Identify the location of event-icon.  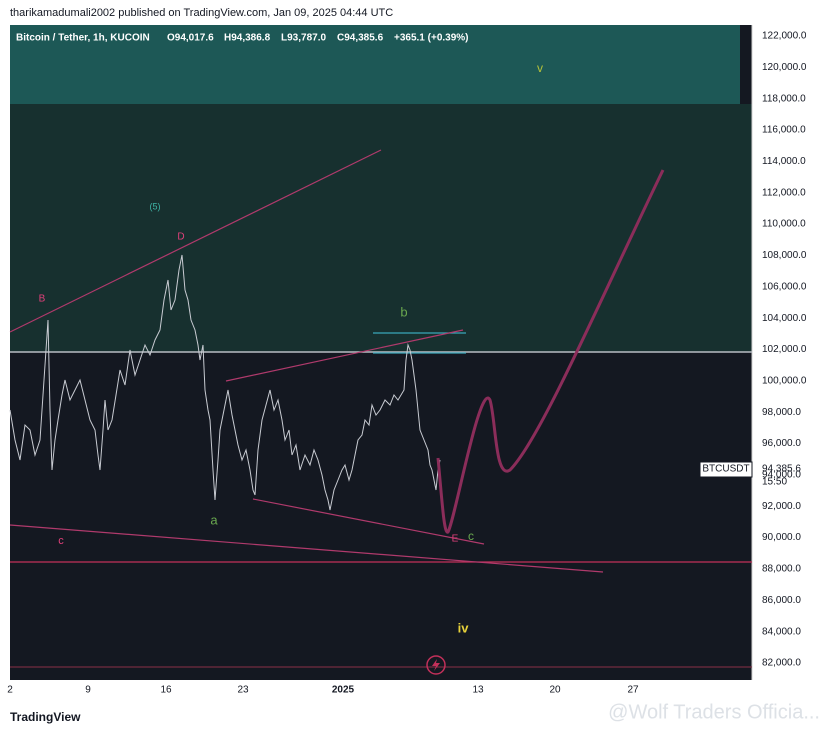
(436, 665).